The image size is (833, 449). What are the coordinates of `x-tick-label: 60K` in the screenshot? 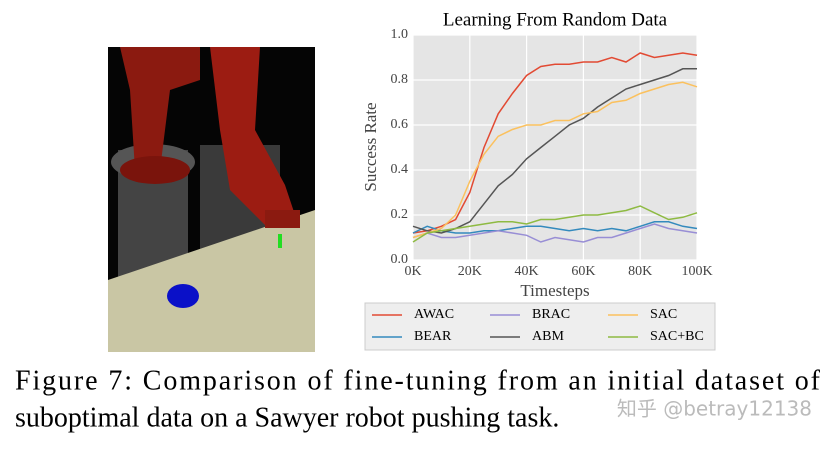 It's located at (583, 271).